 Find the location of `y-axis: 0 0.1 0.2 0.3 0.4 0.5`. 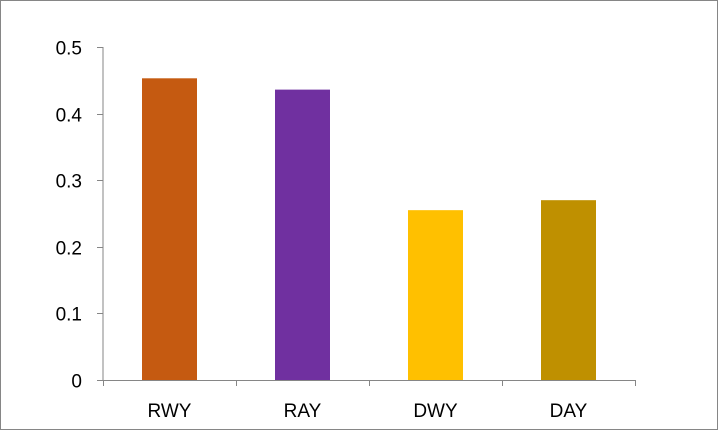

y-axis: 0 0.1 0.2 0.3 0.4 0.5 is located at coordinates (80, 216).